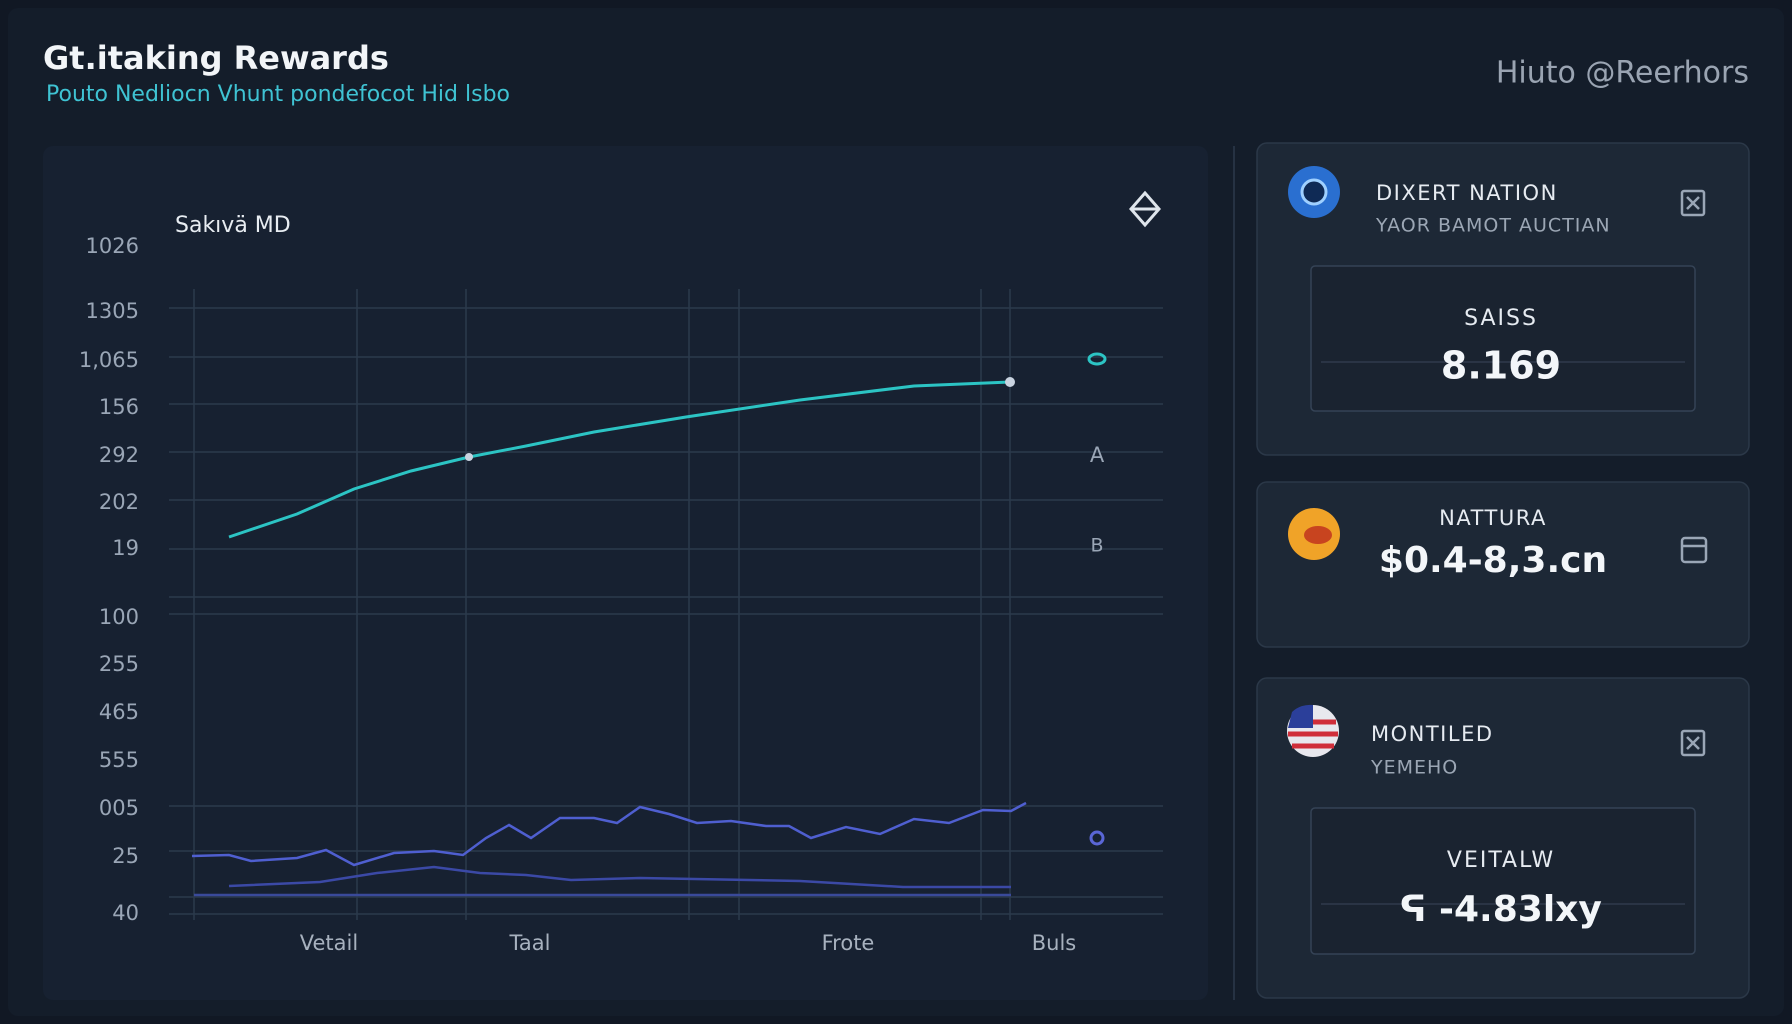 This screenshot has height=1024, width=1792. I want to click on card-subtitle: YAOR BAMOT AUCTIAN, so click(1493, 226).